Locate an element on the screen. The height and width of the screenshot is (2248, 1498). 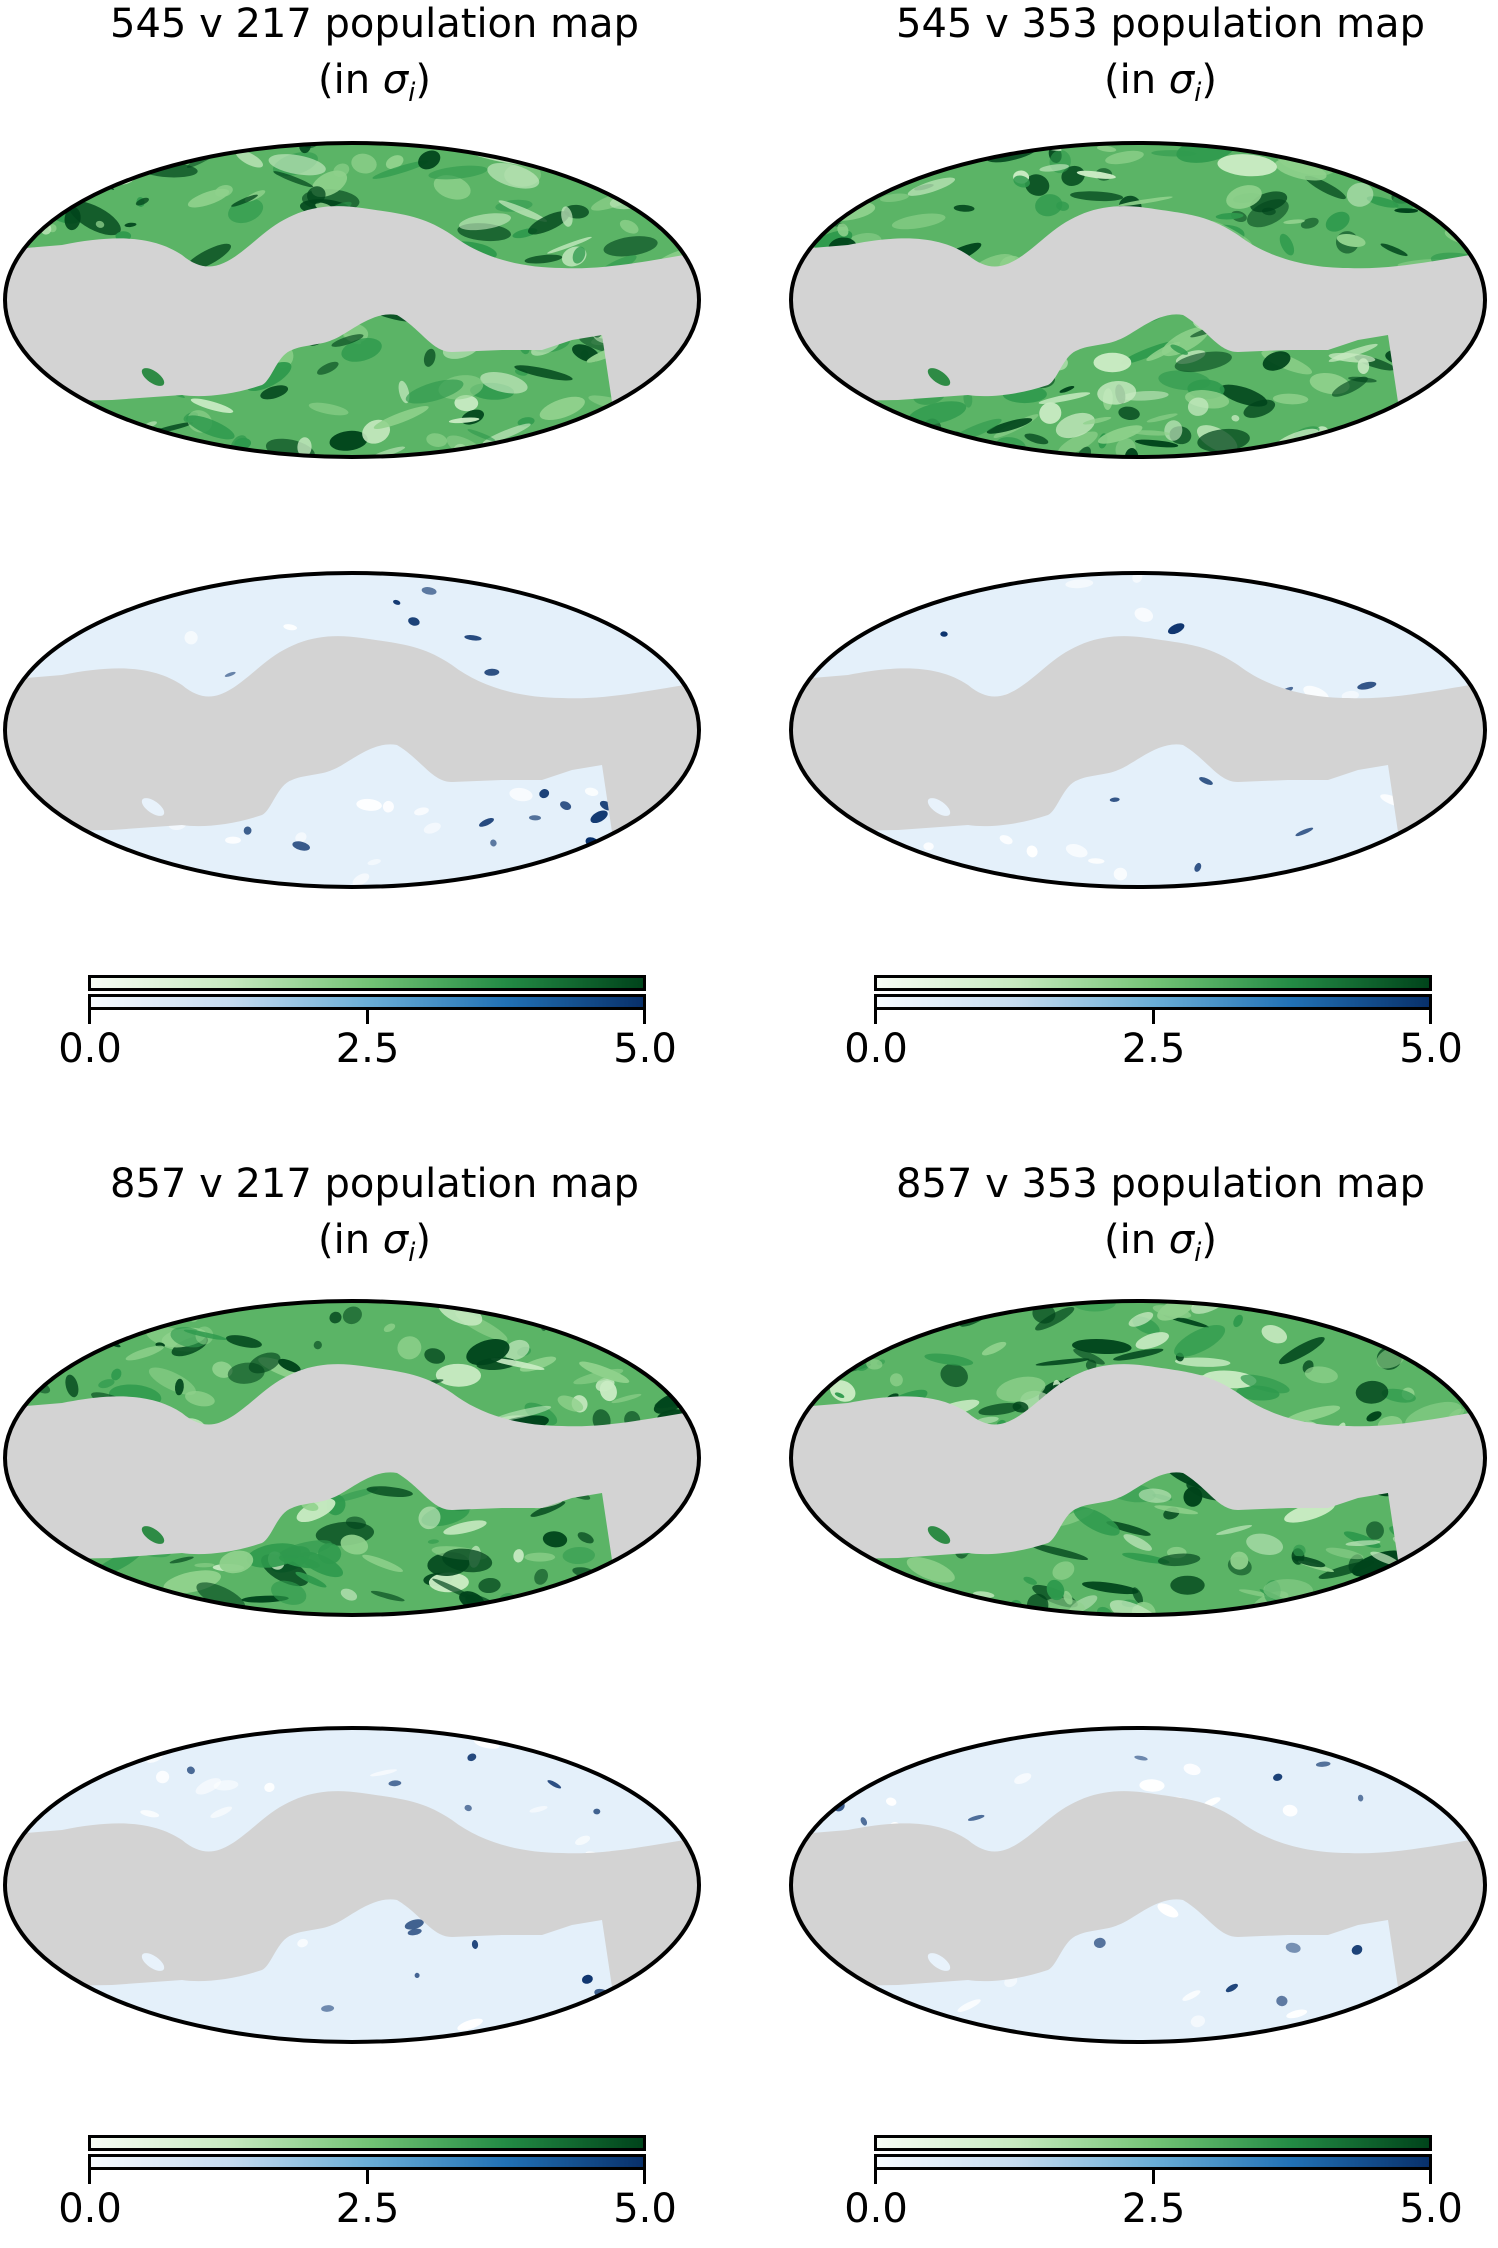
panel-title: 545 v 217 population map (in σi) is located at coordinates (374, 54).